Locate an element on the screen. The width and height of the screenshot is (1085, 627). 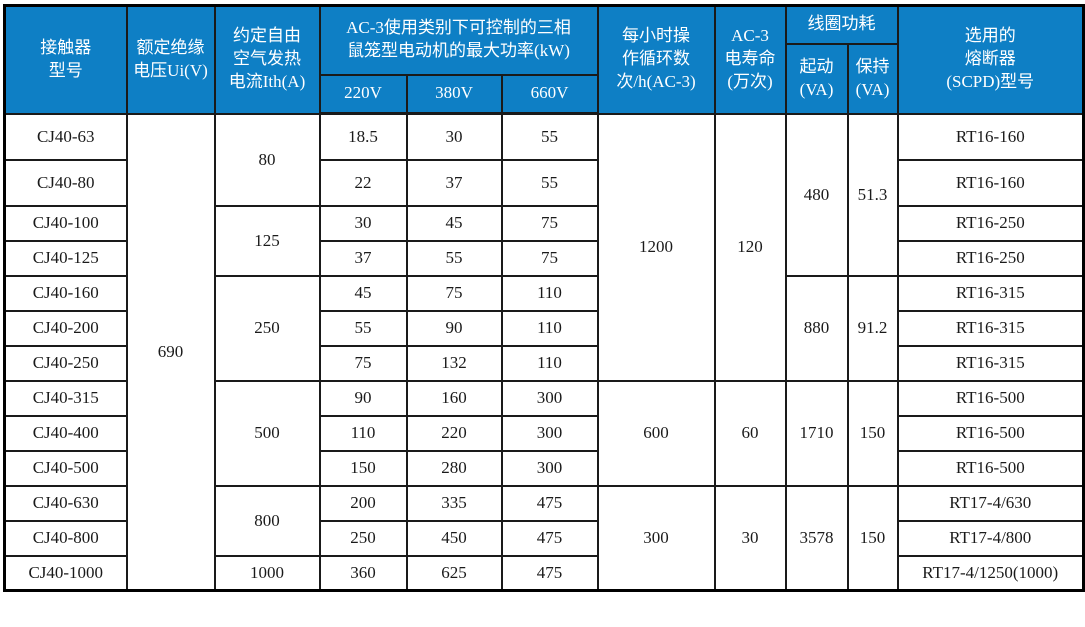
header-coil-start: 起动 (VA) is located at coordinates (816, 78).